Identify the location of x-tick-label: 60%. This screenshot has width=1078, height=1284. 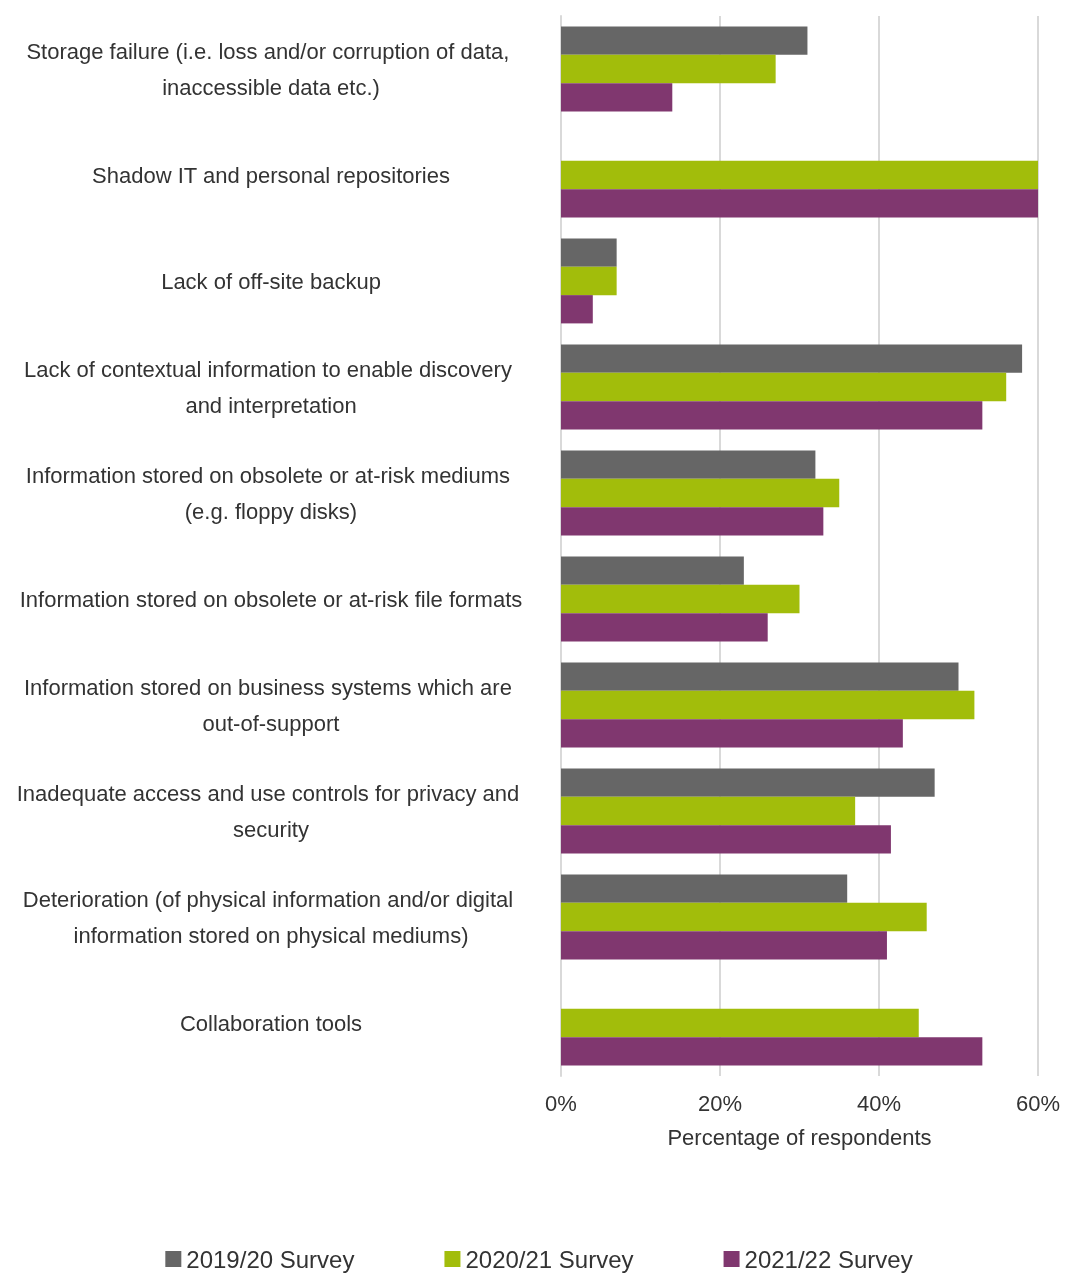
(1038, 1103).